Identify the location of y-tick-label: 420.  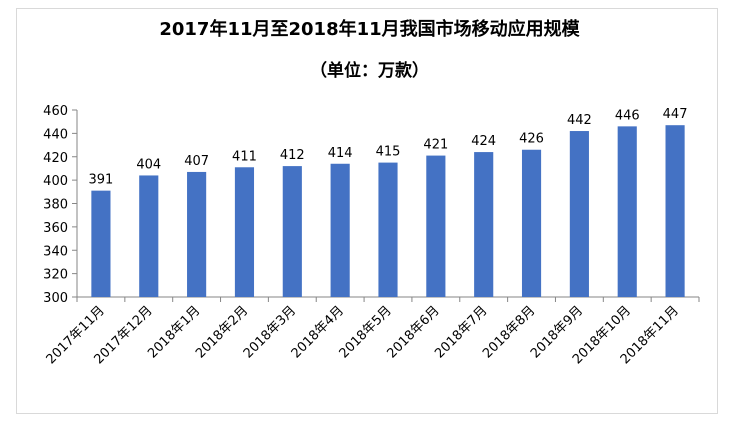
(55, 158).